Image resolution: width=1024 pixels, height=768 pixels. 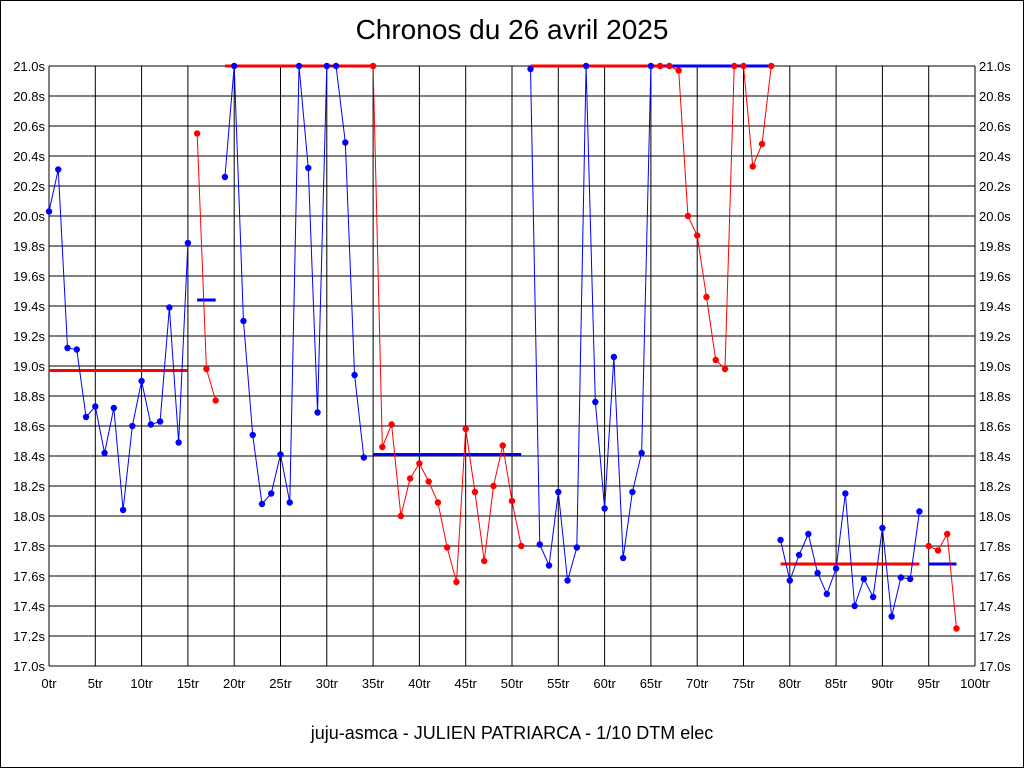 What do you see at coordinates (995, 546) in the screenshot?
I see `y-tick-label-right: 17.8s` at bounding box center [995, 546].